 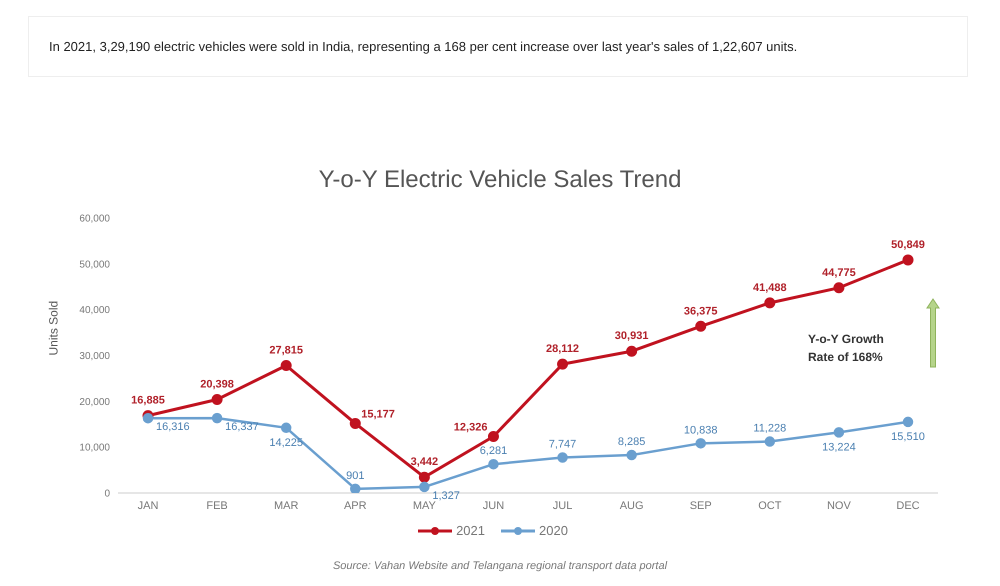 I want to click on y-tick-label: 20,000, so click(x=94, y=402).